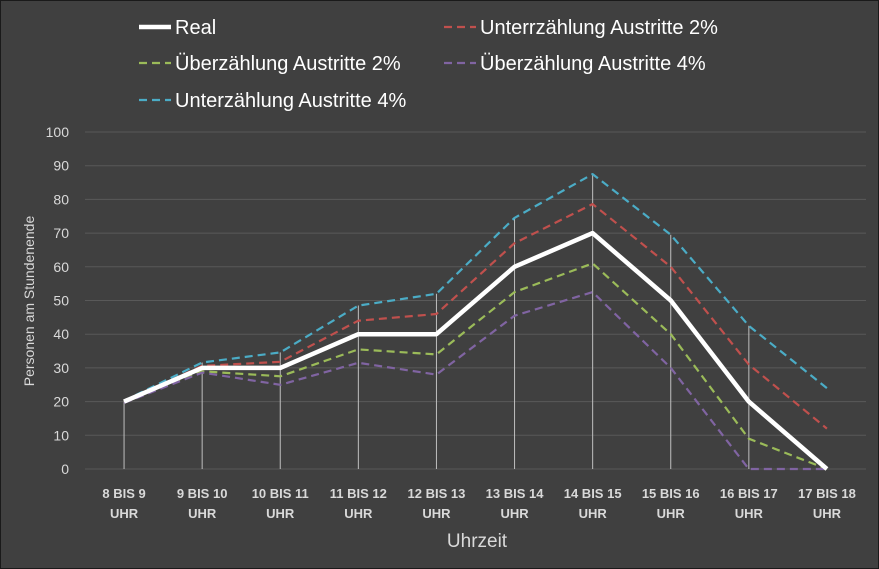 The height and width of the screenshot is (569, 879). Describe the element at coordinates (358, 503) in the screenshot. I see `x-tick-label: 11 BIS 12 UHR` at that location.